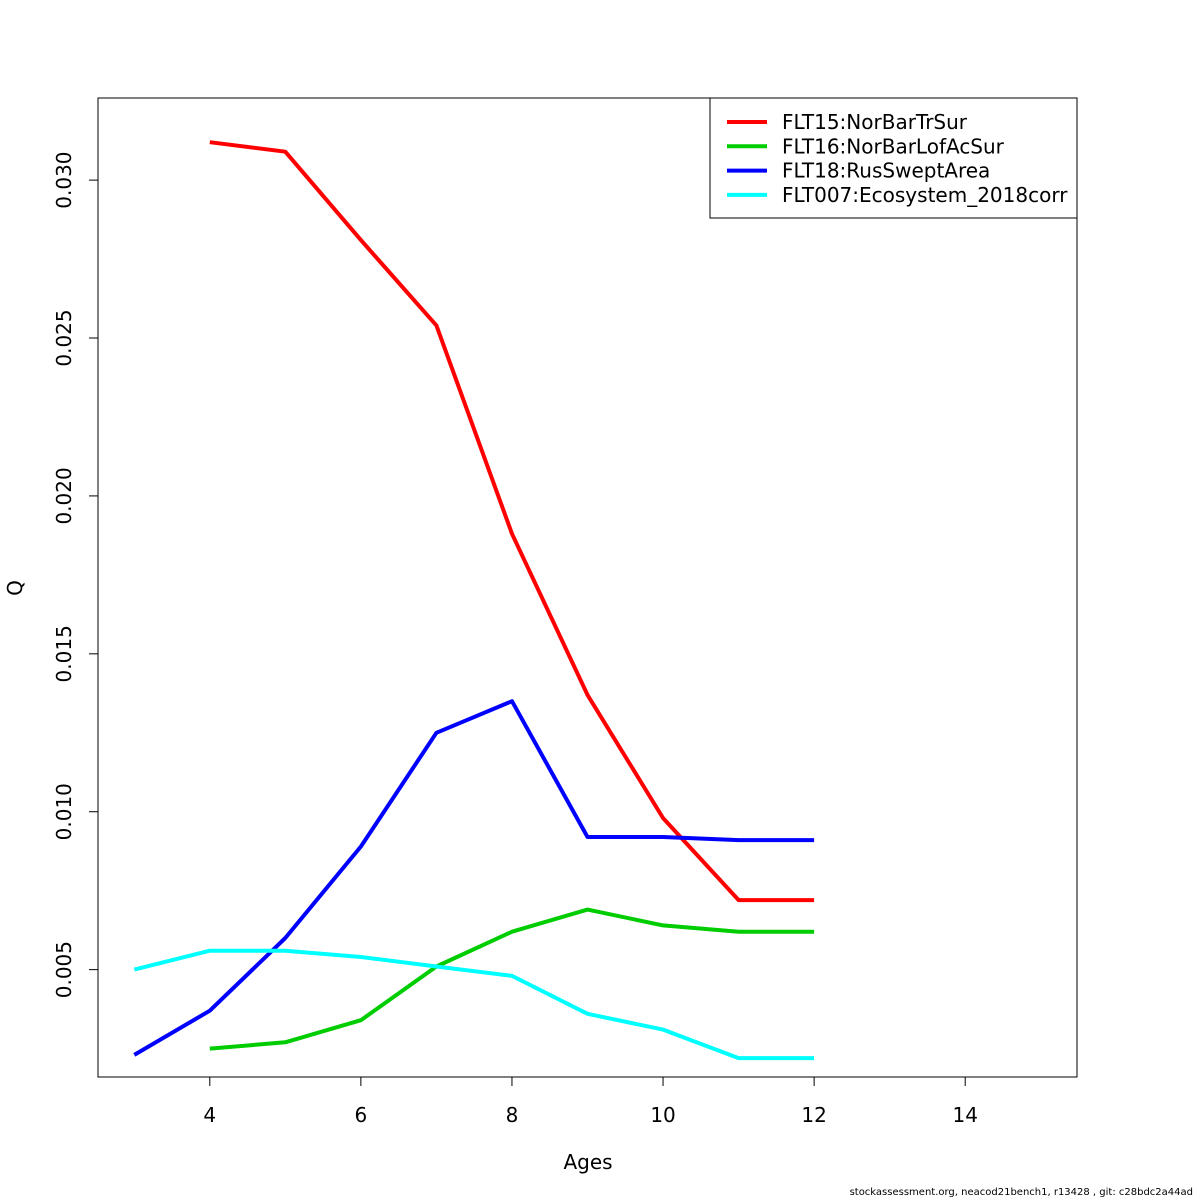 The height and width of the screenshot is (1200, 1200). What do you see at coordinates (590, 1102) in the screenshot?
I see `x-axis: 4 6 8 10 12 14` at bounding box center [590, 1102].